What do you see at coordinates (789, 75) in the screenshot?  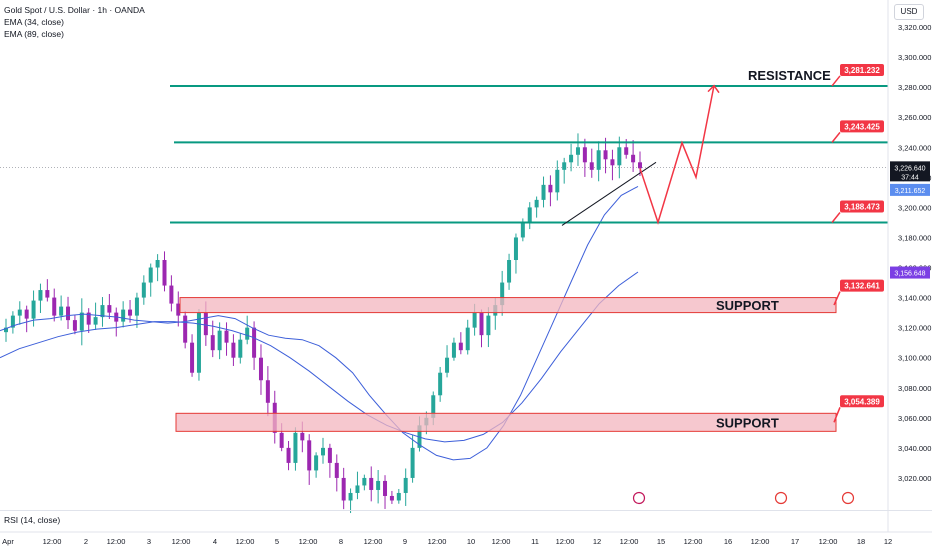 I see `resistance-label: RESISTANCE` at bounding box center [789, 75].